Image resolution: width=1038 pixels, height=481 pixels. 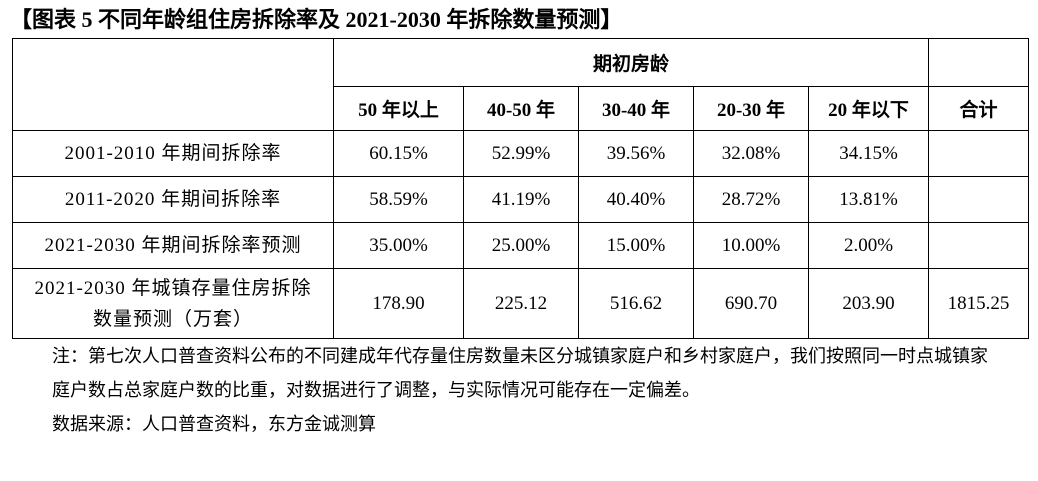 What do you see at coordinates (398, 153) in the screenshot?
I see `cell: 60.15%` at bounding box center [398, 153].